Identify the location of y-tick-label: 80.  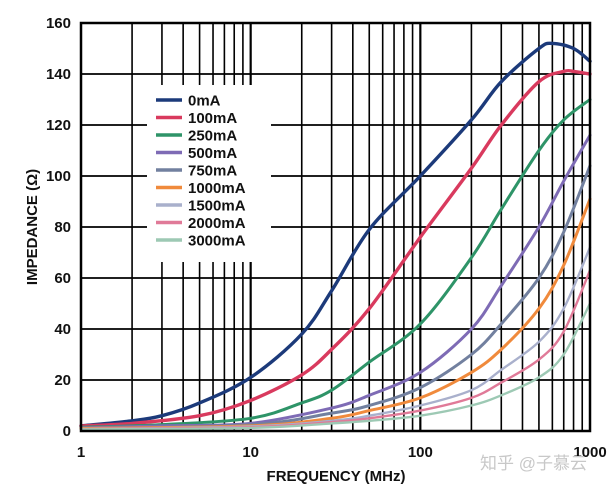
(62, 227).